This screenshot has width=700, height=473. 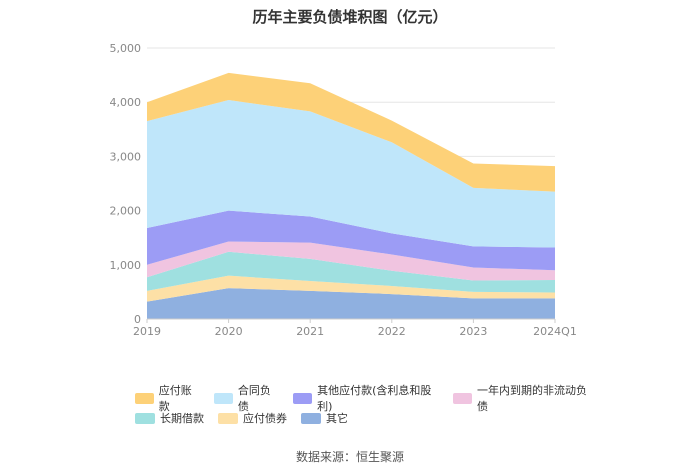 I want to click on legend-row: 长期借款 应付债券 其它, so click(x=370, y=418).